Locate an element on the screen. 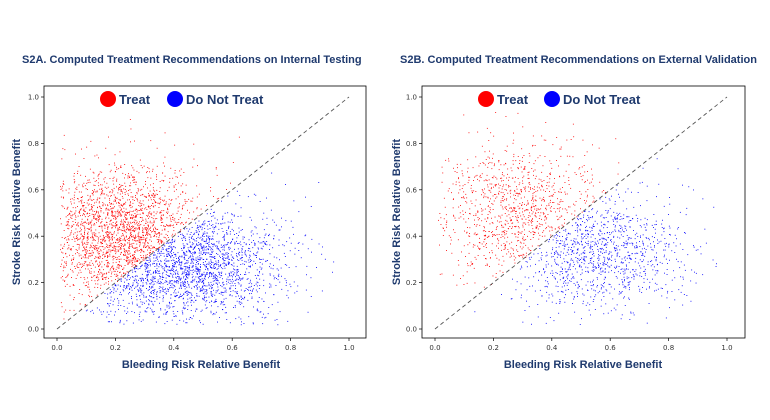 This screenshot has height=420, width=770. y-tick-label: 0.6 is located at coordinates (34, 190).